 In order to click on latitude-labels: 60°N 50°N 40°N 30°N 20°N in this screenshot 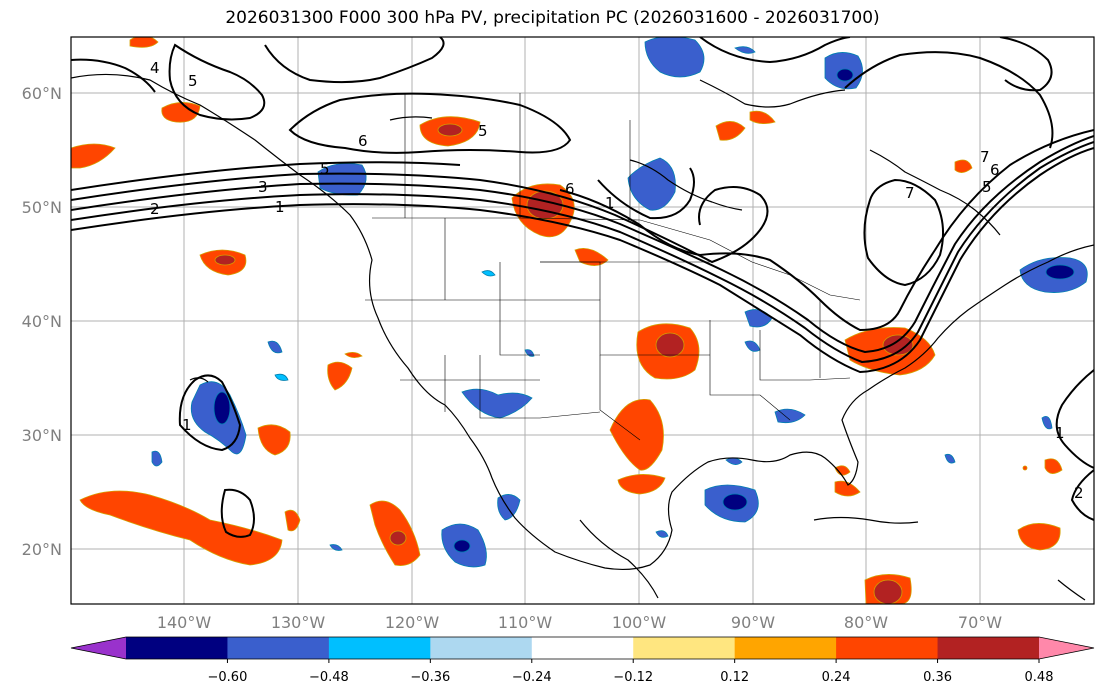, I will do `click(42, 321)`.